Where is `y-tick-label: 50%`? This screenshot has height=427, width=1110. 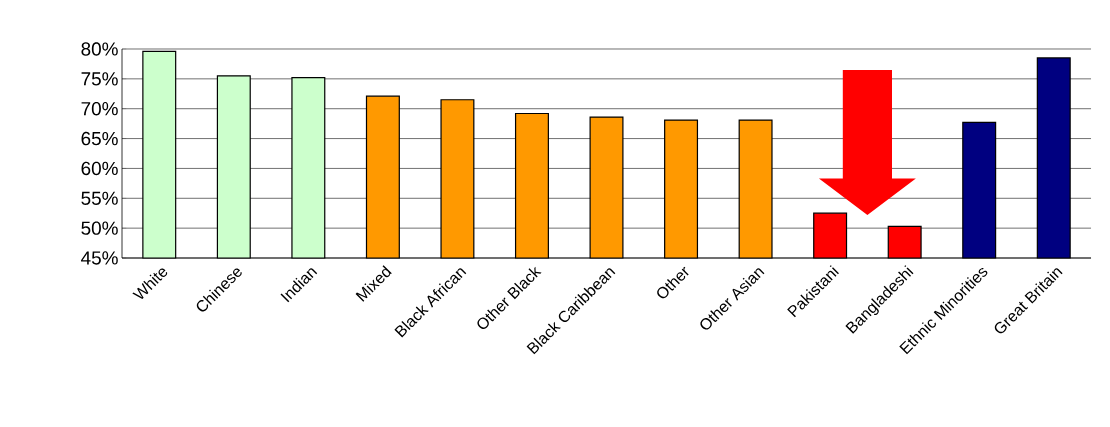
y-tick-label: 50% is located at coordinates (99, 228).